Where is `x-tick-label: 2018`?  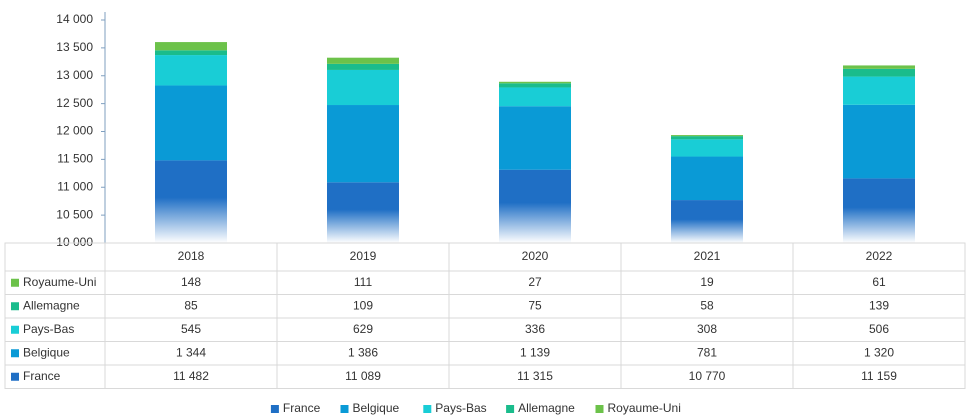 x-tick-label: 2018 is located at coordinates (191, 256).